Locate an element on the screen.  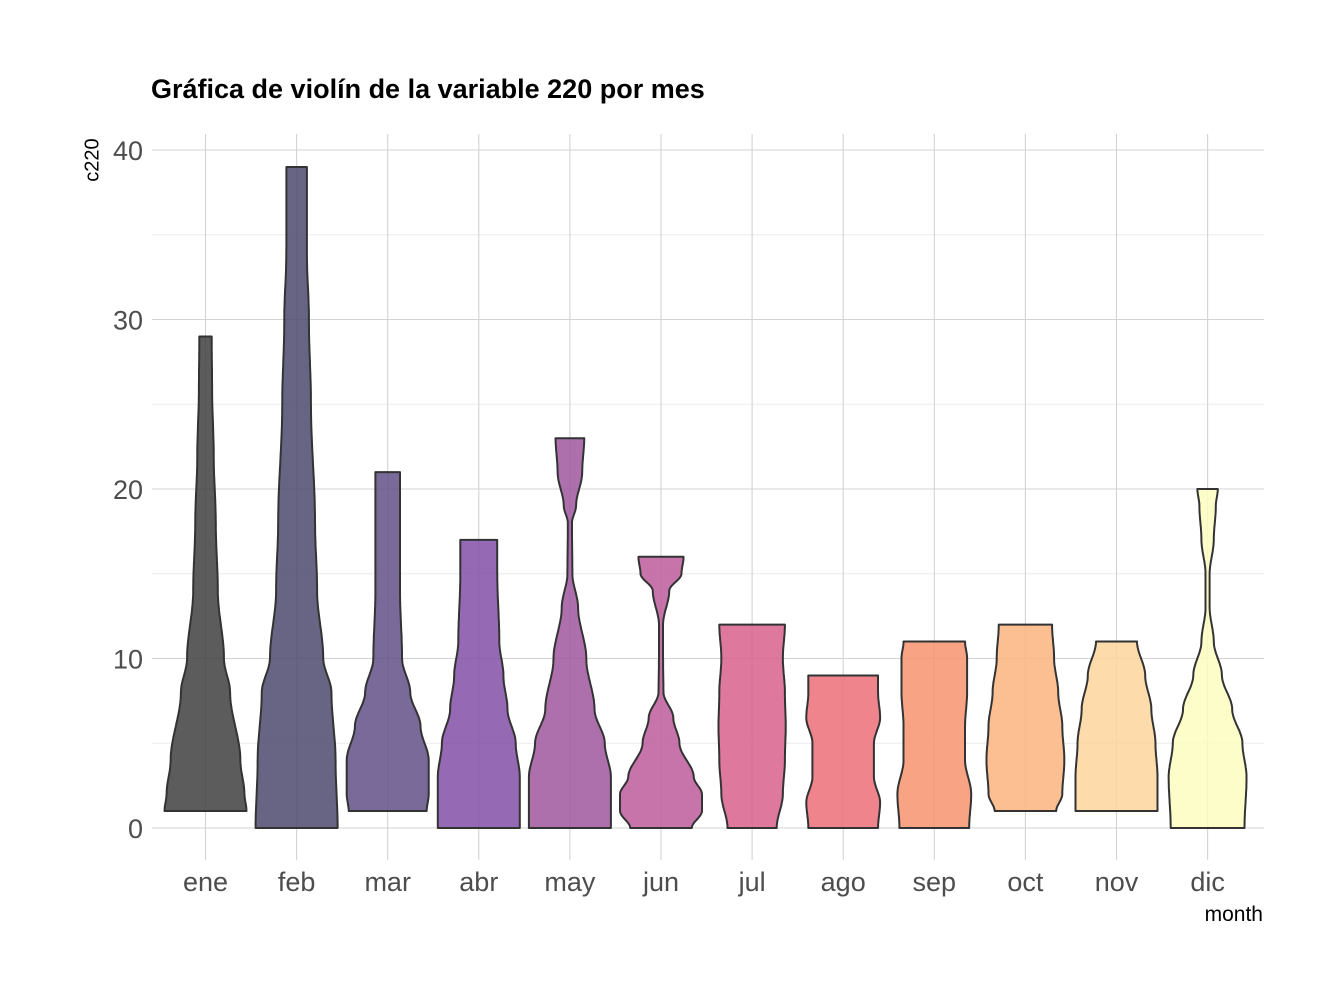
y-tick-label: 10 is located at coordinates (128, 660).